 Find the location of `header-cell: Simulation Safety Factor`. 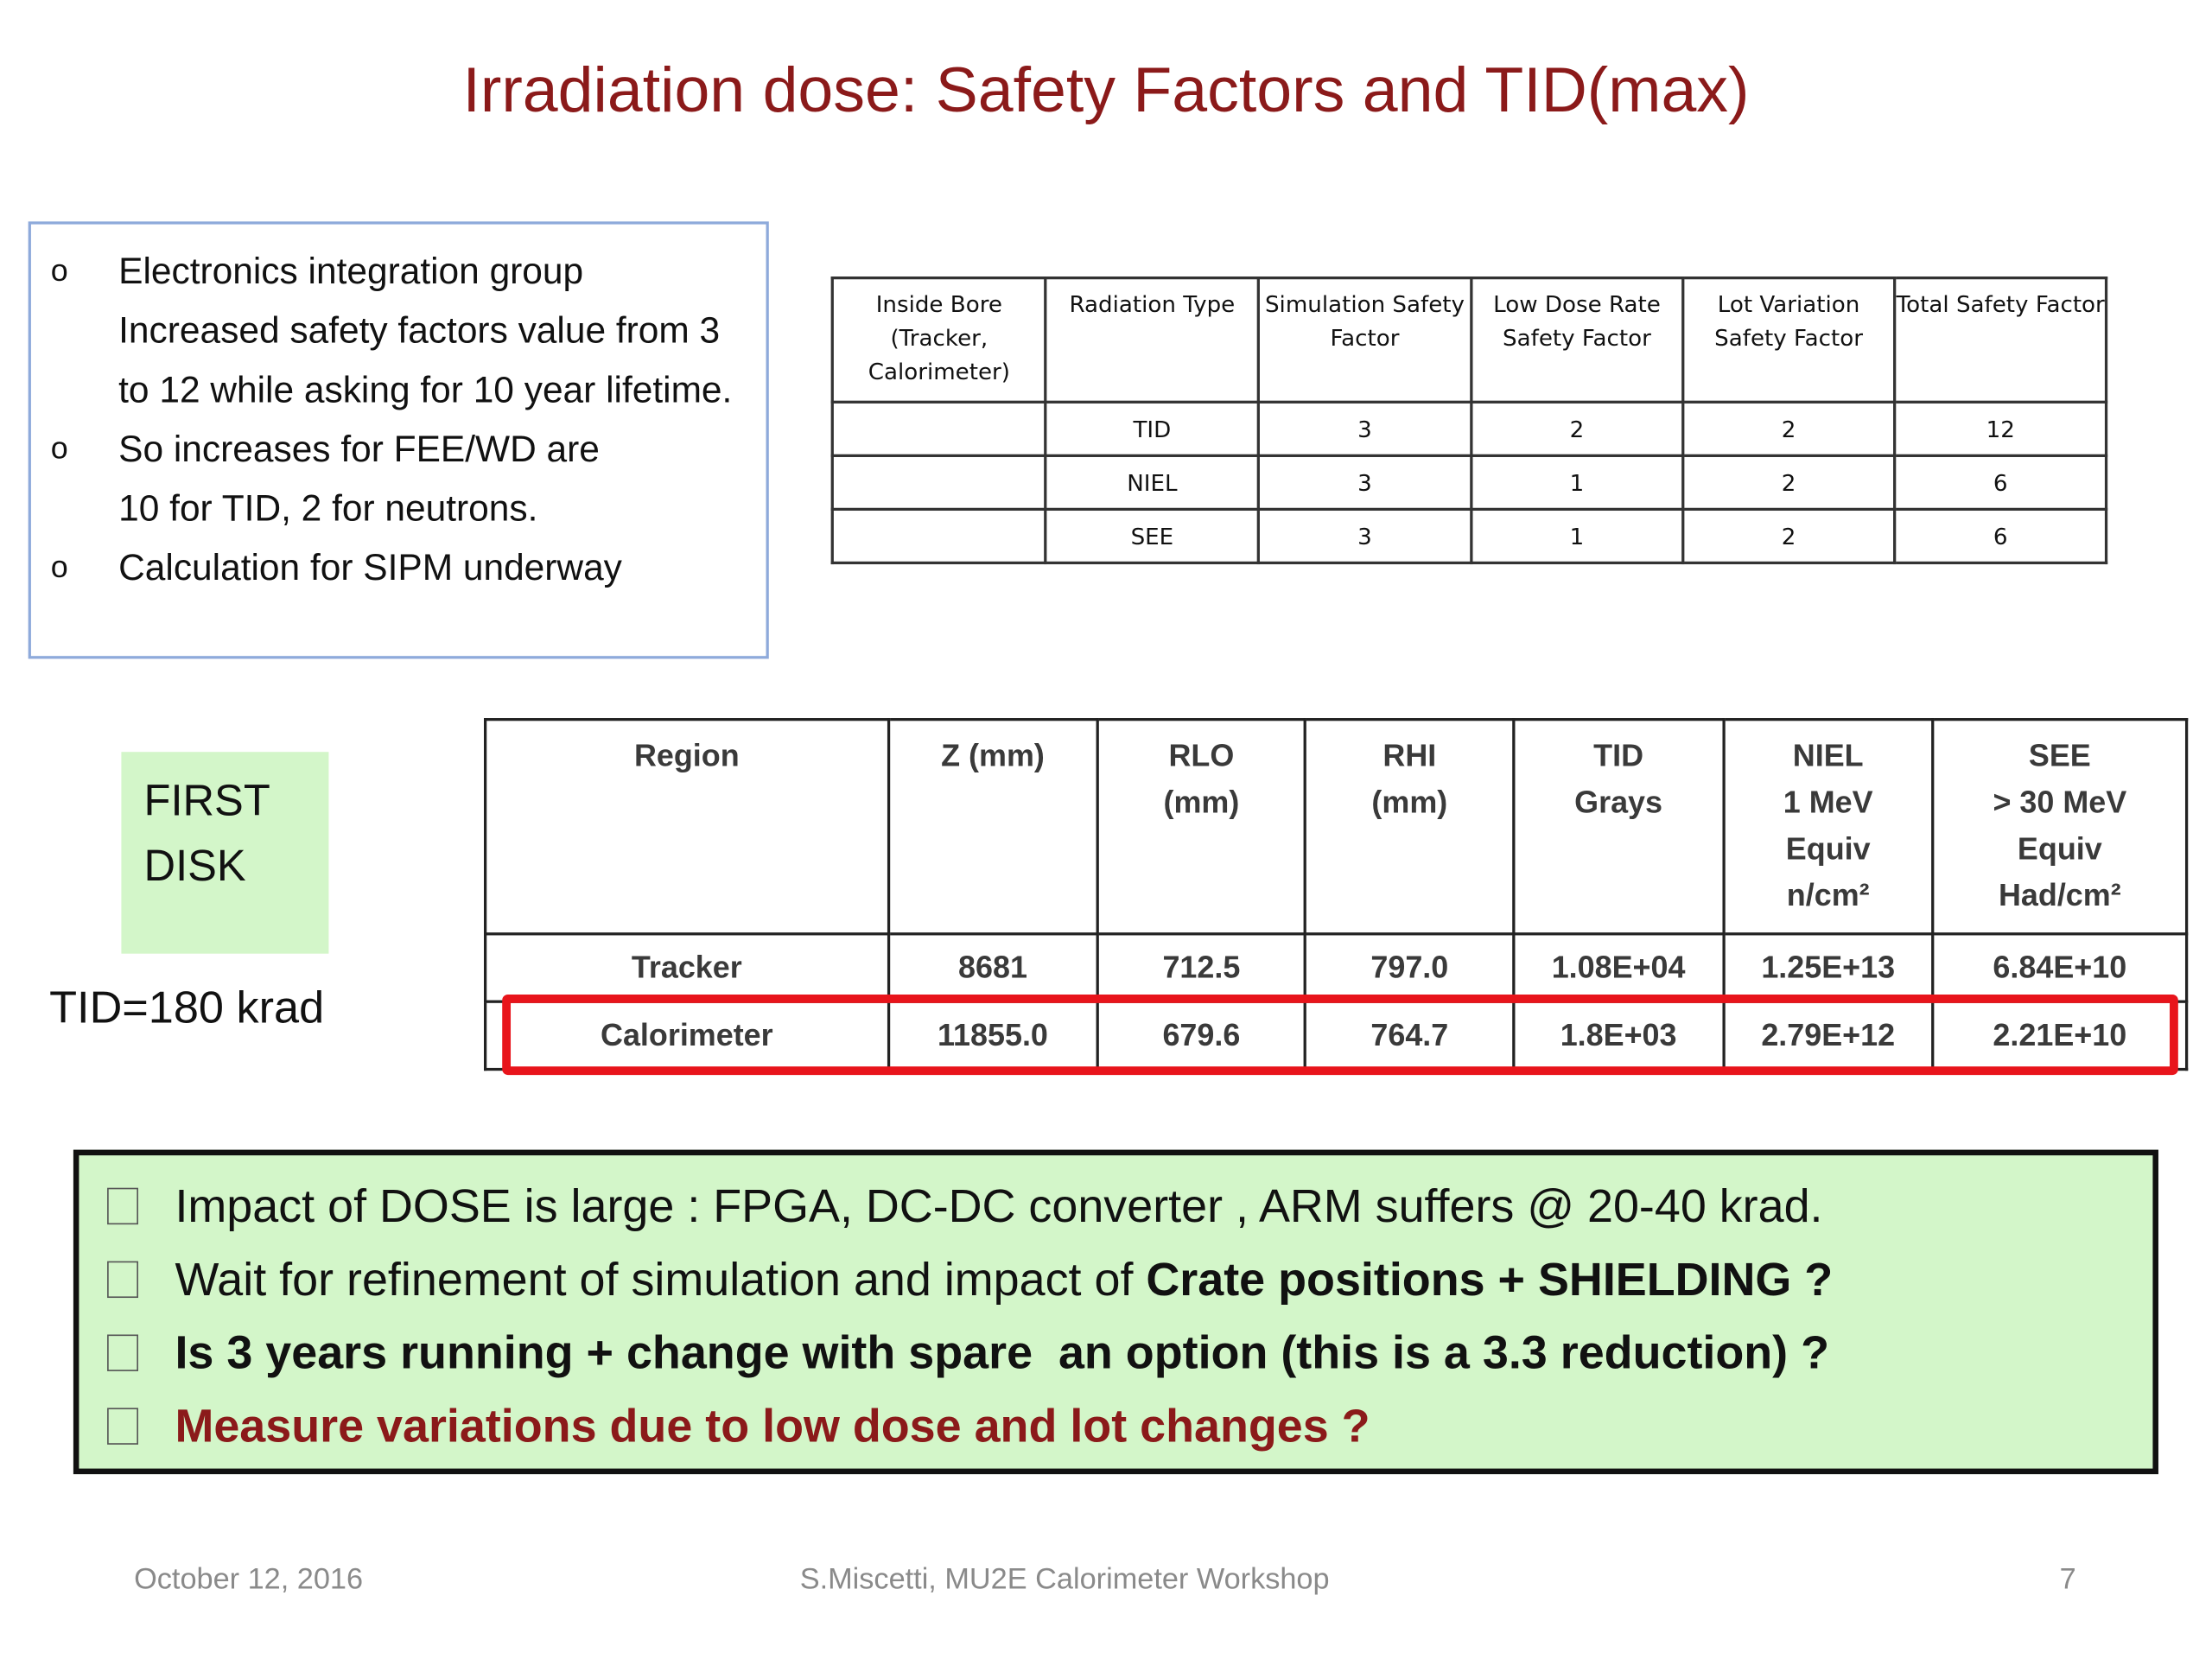

header-cell: Simulation Safety Factor is located at coordinates (1364, 340).